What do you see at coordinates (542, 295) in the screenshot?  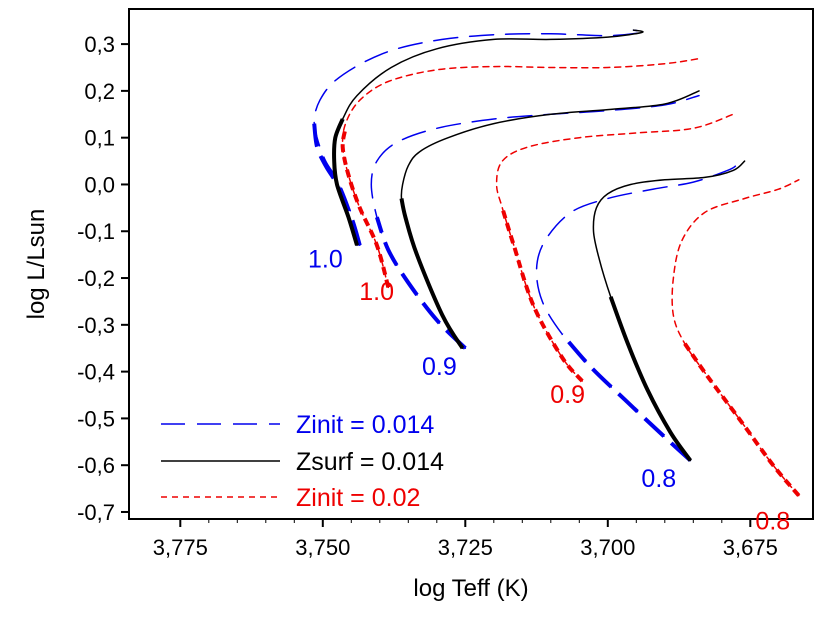 I see `track-zinit-002-09-thick-segment` at bounding box center [542, 295].